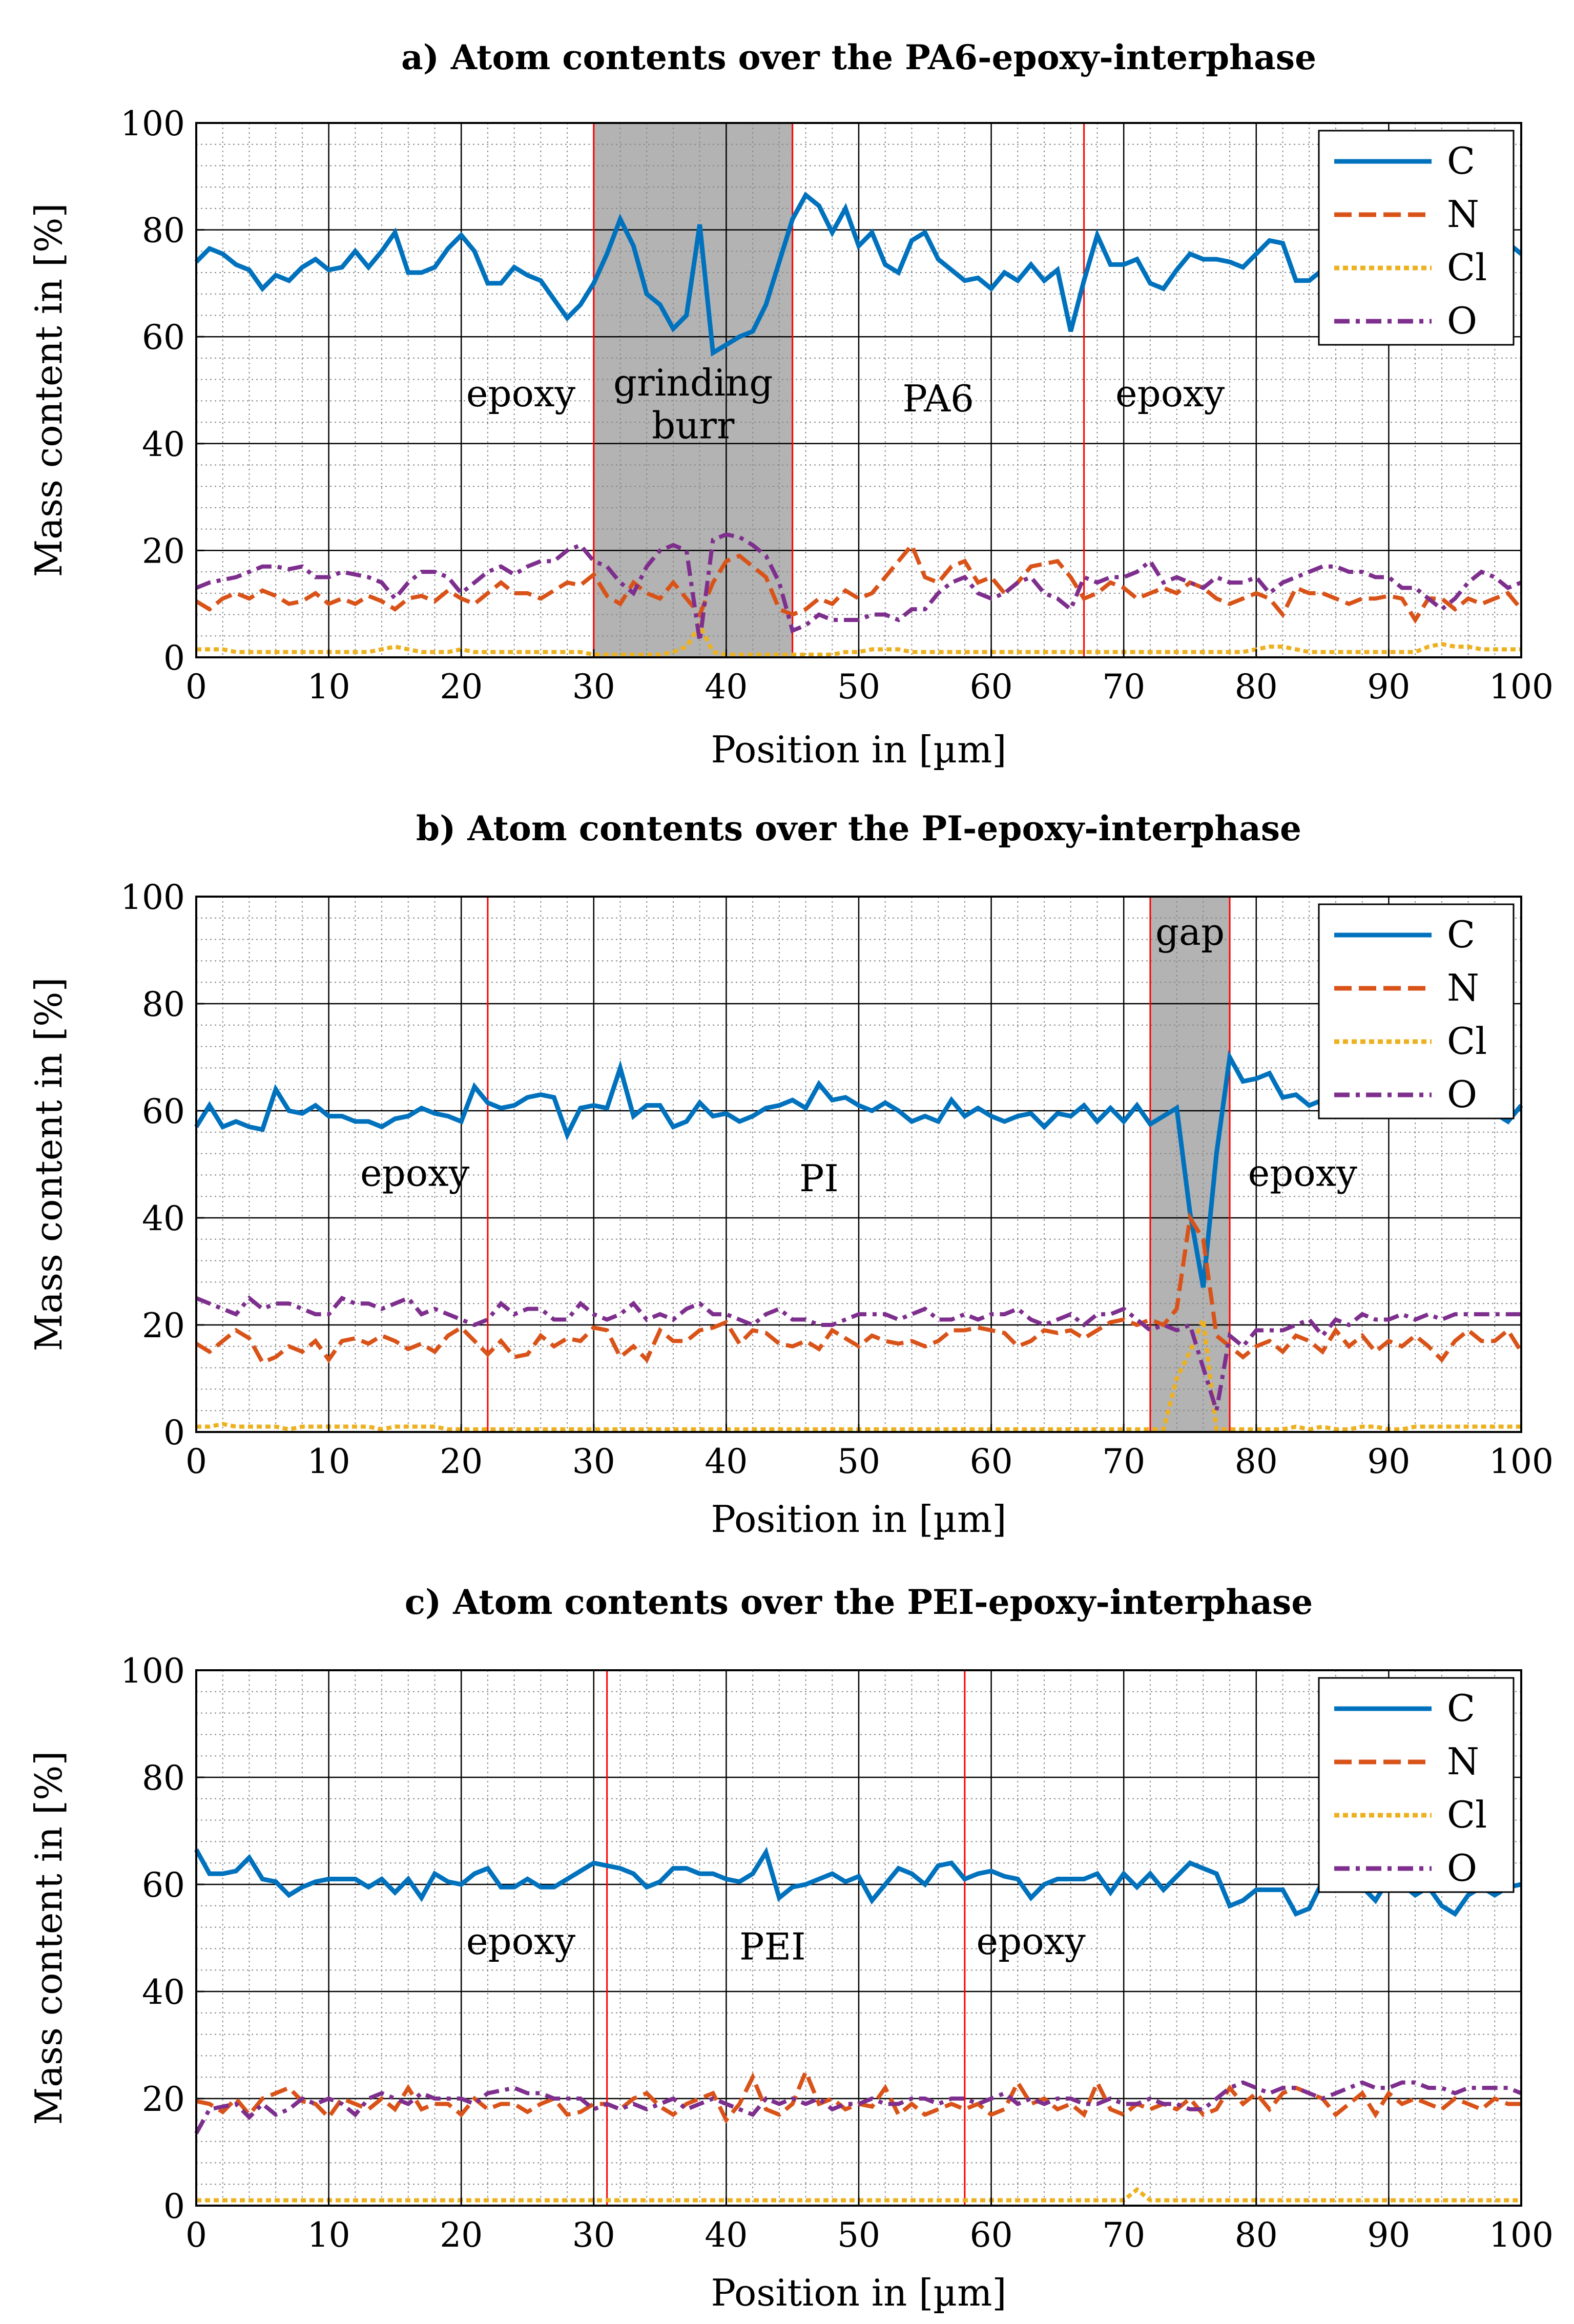  What do you see at coordinates (938, 399) in the screenshot?
I see `region-label: PA6` at bounding box center [938, 399].